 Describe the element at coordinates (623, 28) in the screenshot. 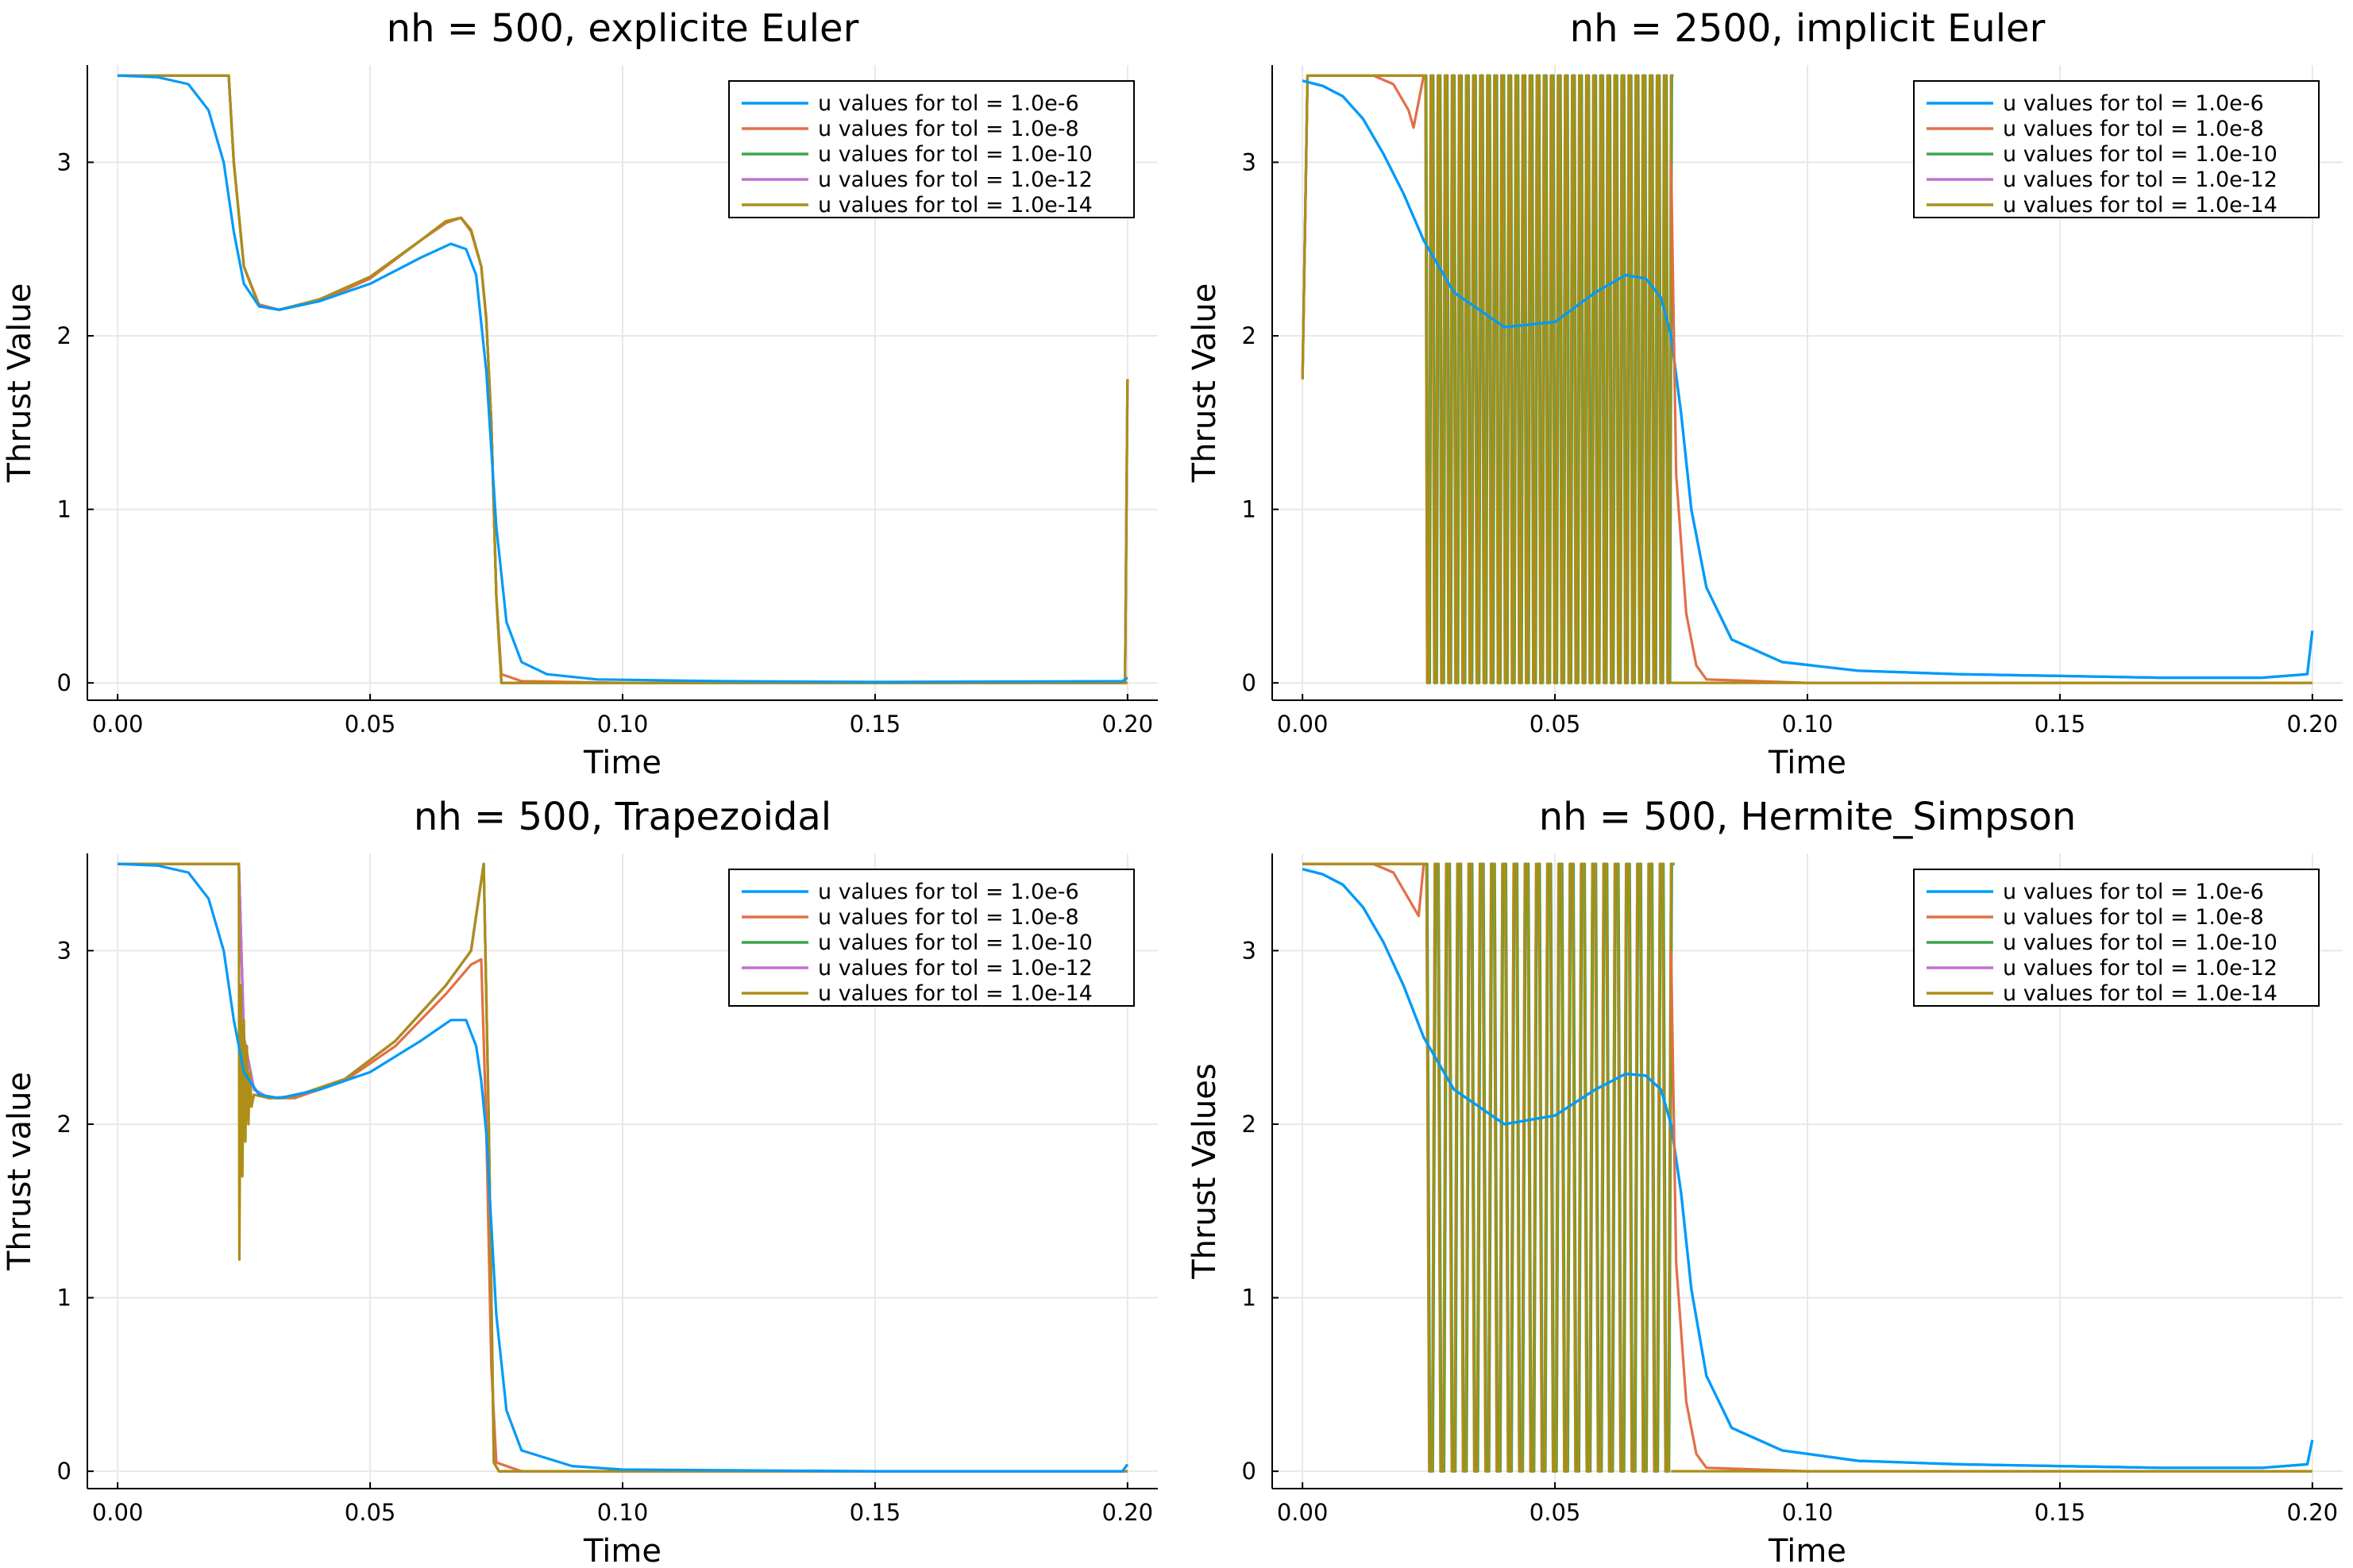

I see `chart-title: nh = 500, explicite Euler` at that location.